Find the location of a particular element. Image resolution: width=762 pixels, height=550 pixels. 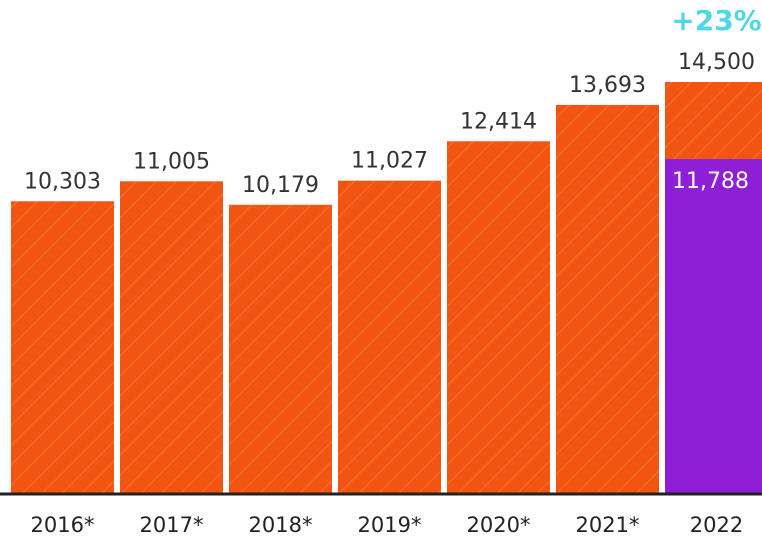

value-label: 13,693 is located at coordinates (607, 85).